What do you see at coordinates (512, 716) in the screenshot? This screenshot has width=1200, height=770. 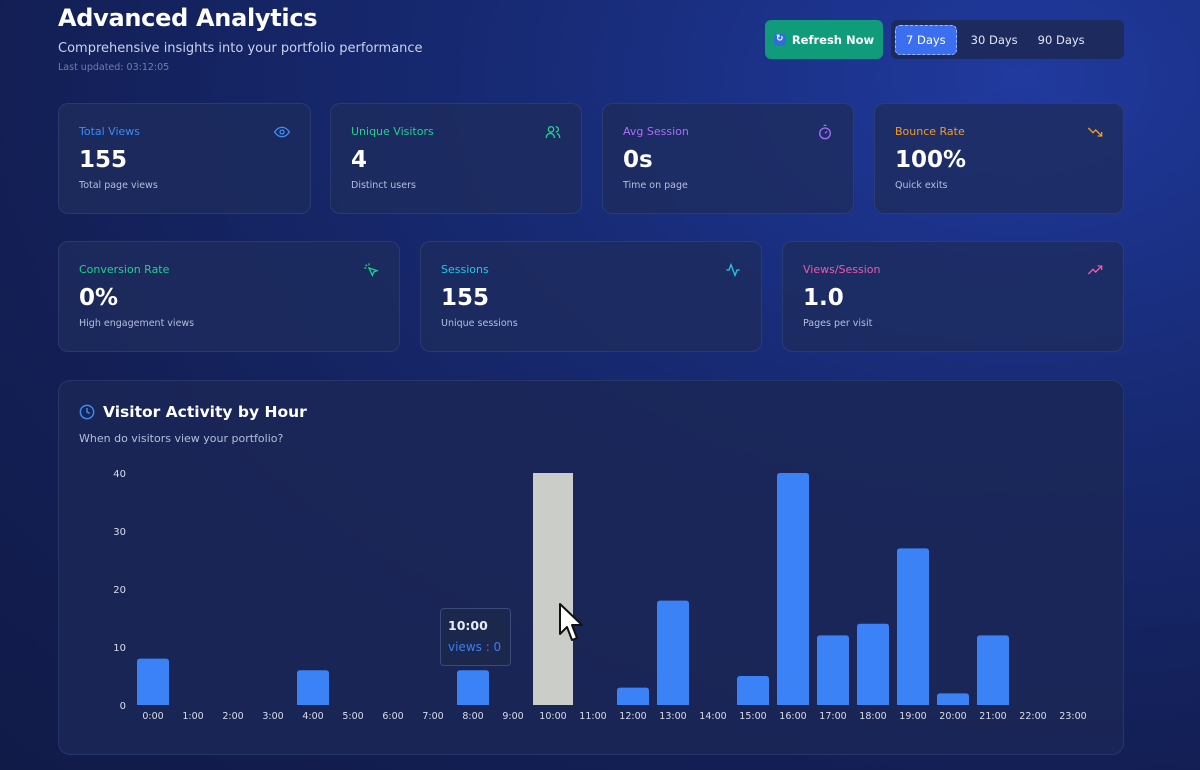 I see `x-tick-label: 9:00` at bounding box center [512, 716].